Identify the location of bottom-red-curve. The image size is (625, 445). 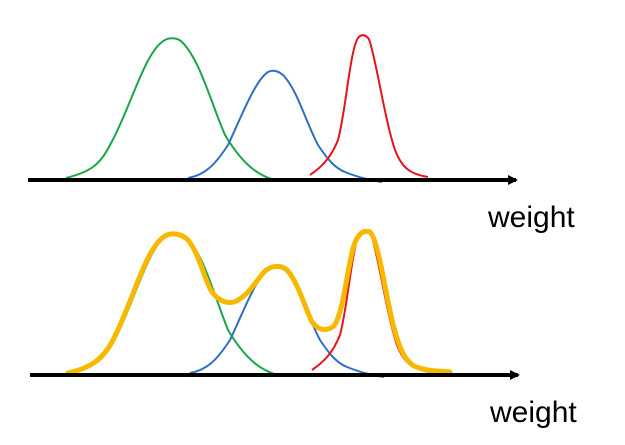
(371, 301).